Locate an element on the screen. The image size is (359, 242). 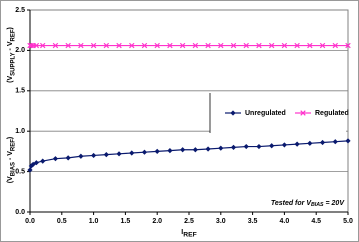
x-tick-label: 4.0 is located at coordinates (285, 221).